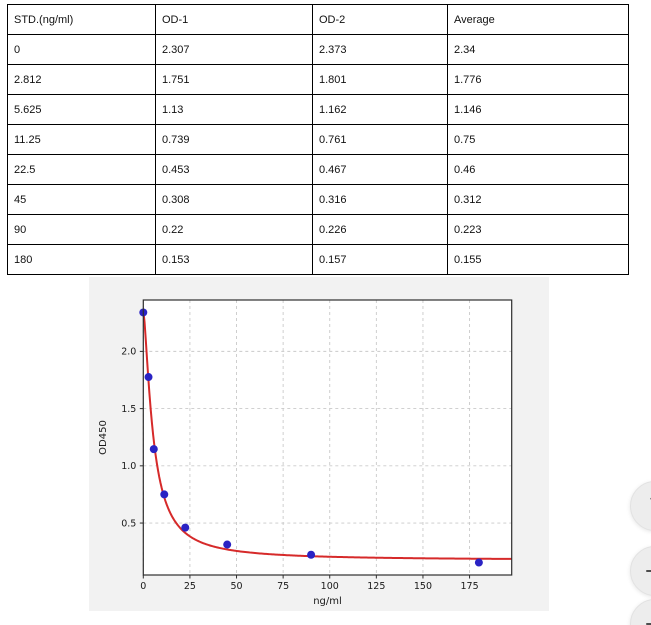 This screenshot has width=651, height=625. I want to click on table-cell: 1.146, so click(538, 109).